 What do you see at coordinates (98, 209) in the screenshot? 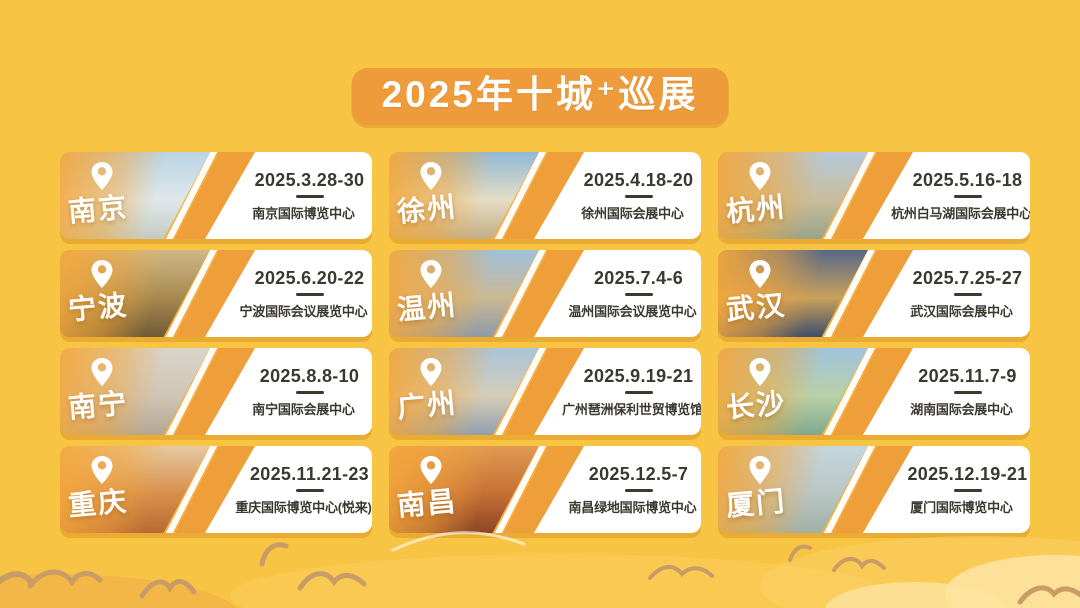
I see `city-name: 南京` at bounding box center [98, 209].